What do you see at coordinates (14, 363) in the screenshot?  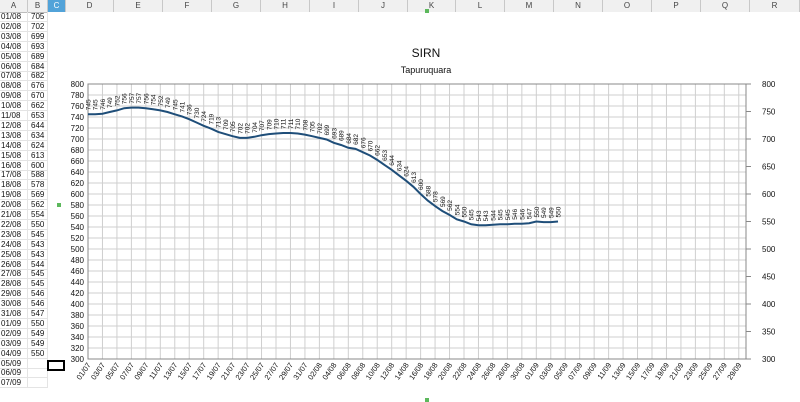 I see `cell-date: 05/09` at bounding box center [14, 363].